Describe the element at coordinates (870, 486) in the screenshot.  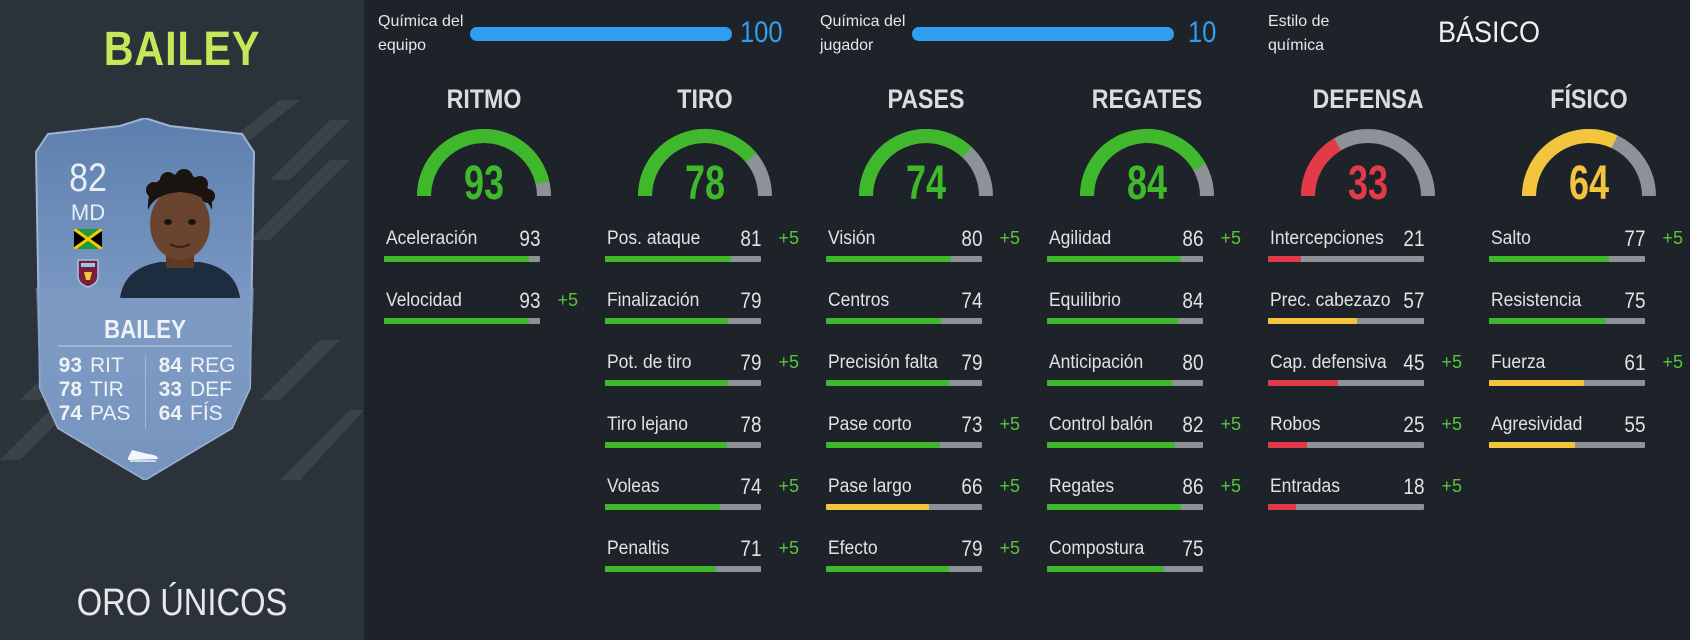
I see `attribute-name: Pase largo` at that location.